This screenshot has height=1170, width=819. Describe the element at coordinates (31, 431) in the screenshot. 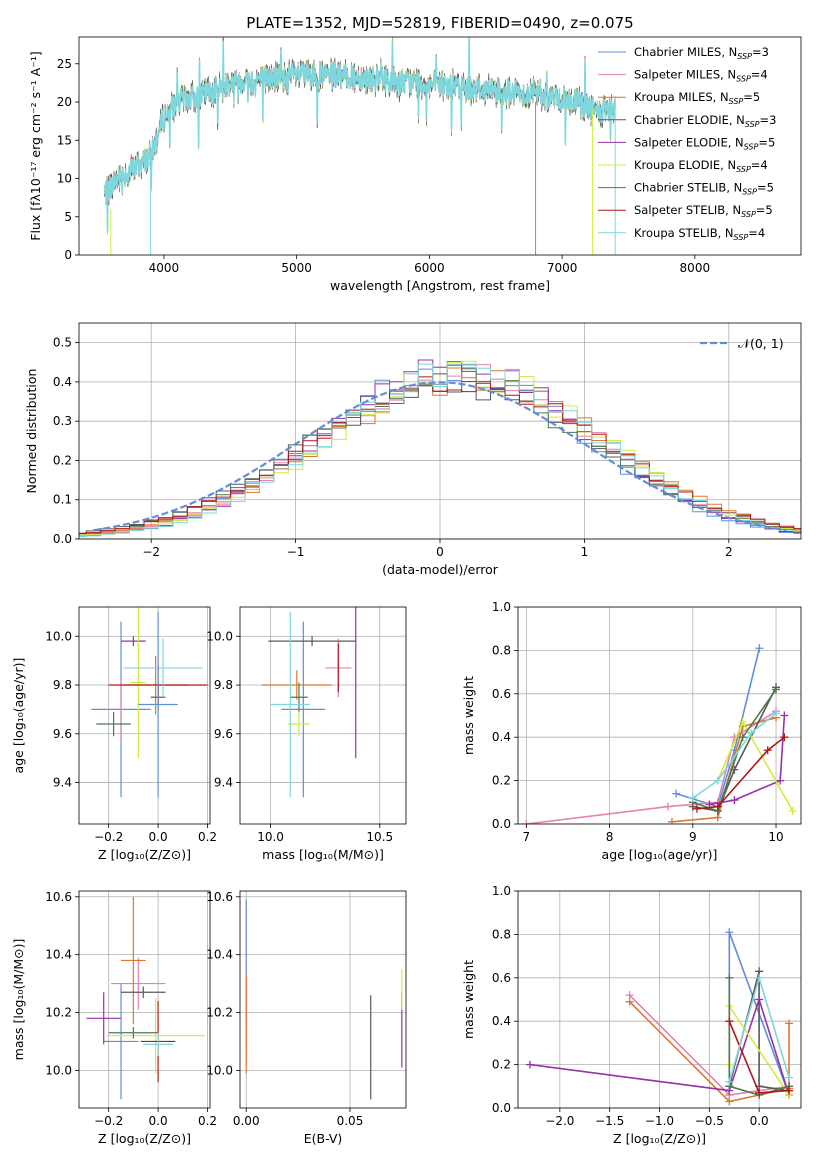

I see `y-axis-label: Normed distribution` at that location.